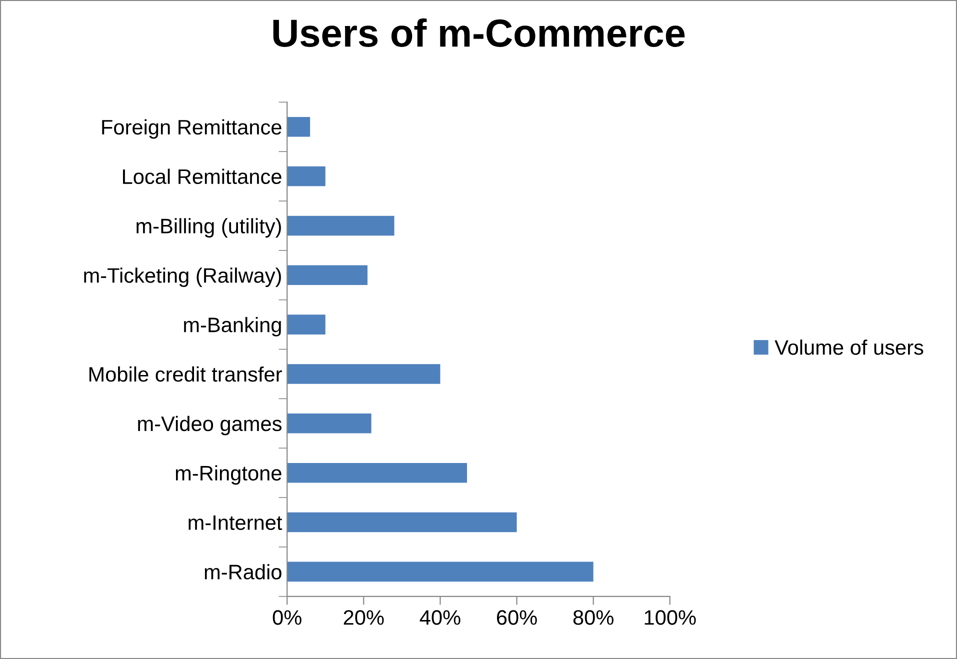  What do you see at coordinates (849, 347) in the screenshot?
I see `legend-label: Volume of users` at bounding box center [849, 347].